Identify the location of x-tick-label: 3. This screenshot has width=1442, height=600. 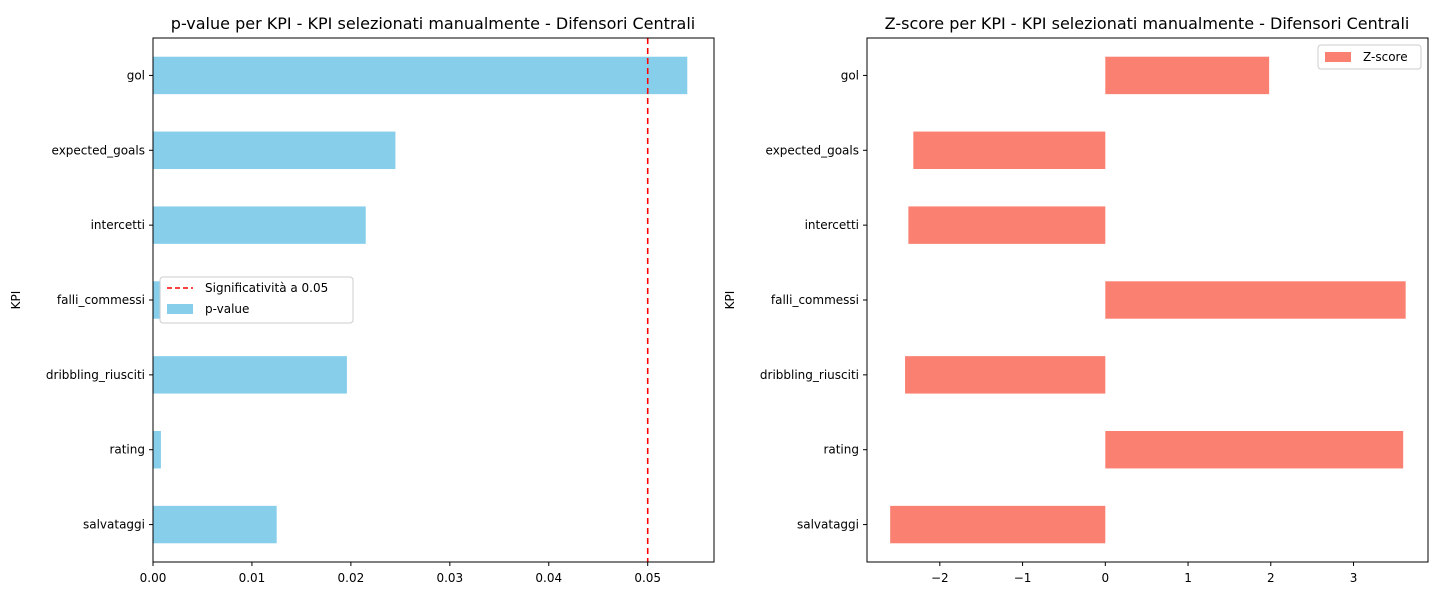
(1354, 578).